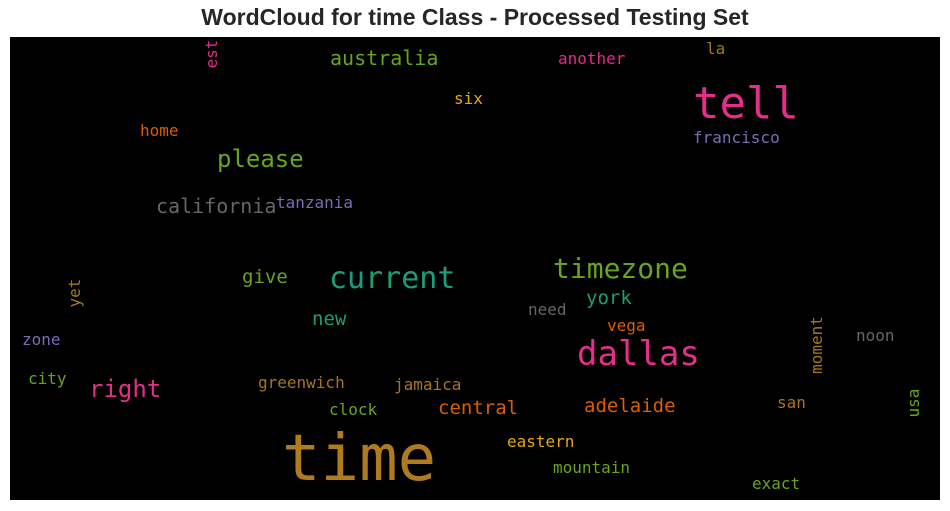 The height and width of the screenshot is (511, 950). Describe the element at coordinates (776, 483) in the screenshot. I see `word-exact: exact` at that location.